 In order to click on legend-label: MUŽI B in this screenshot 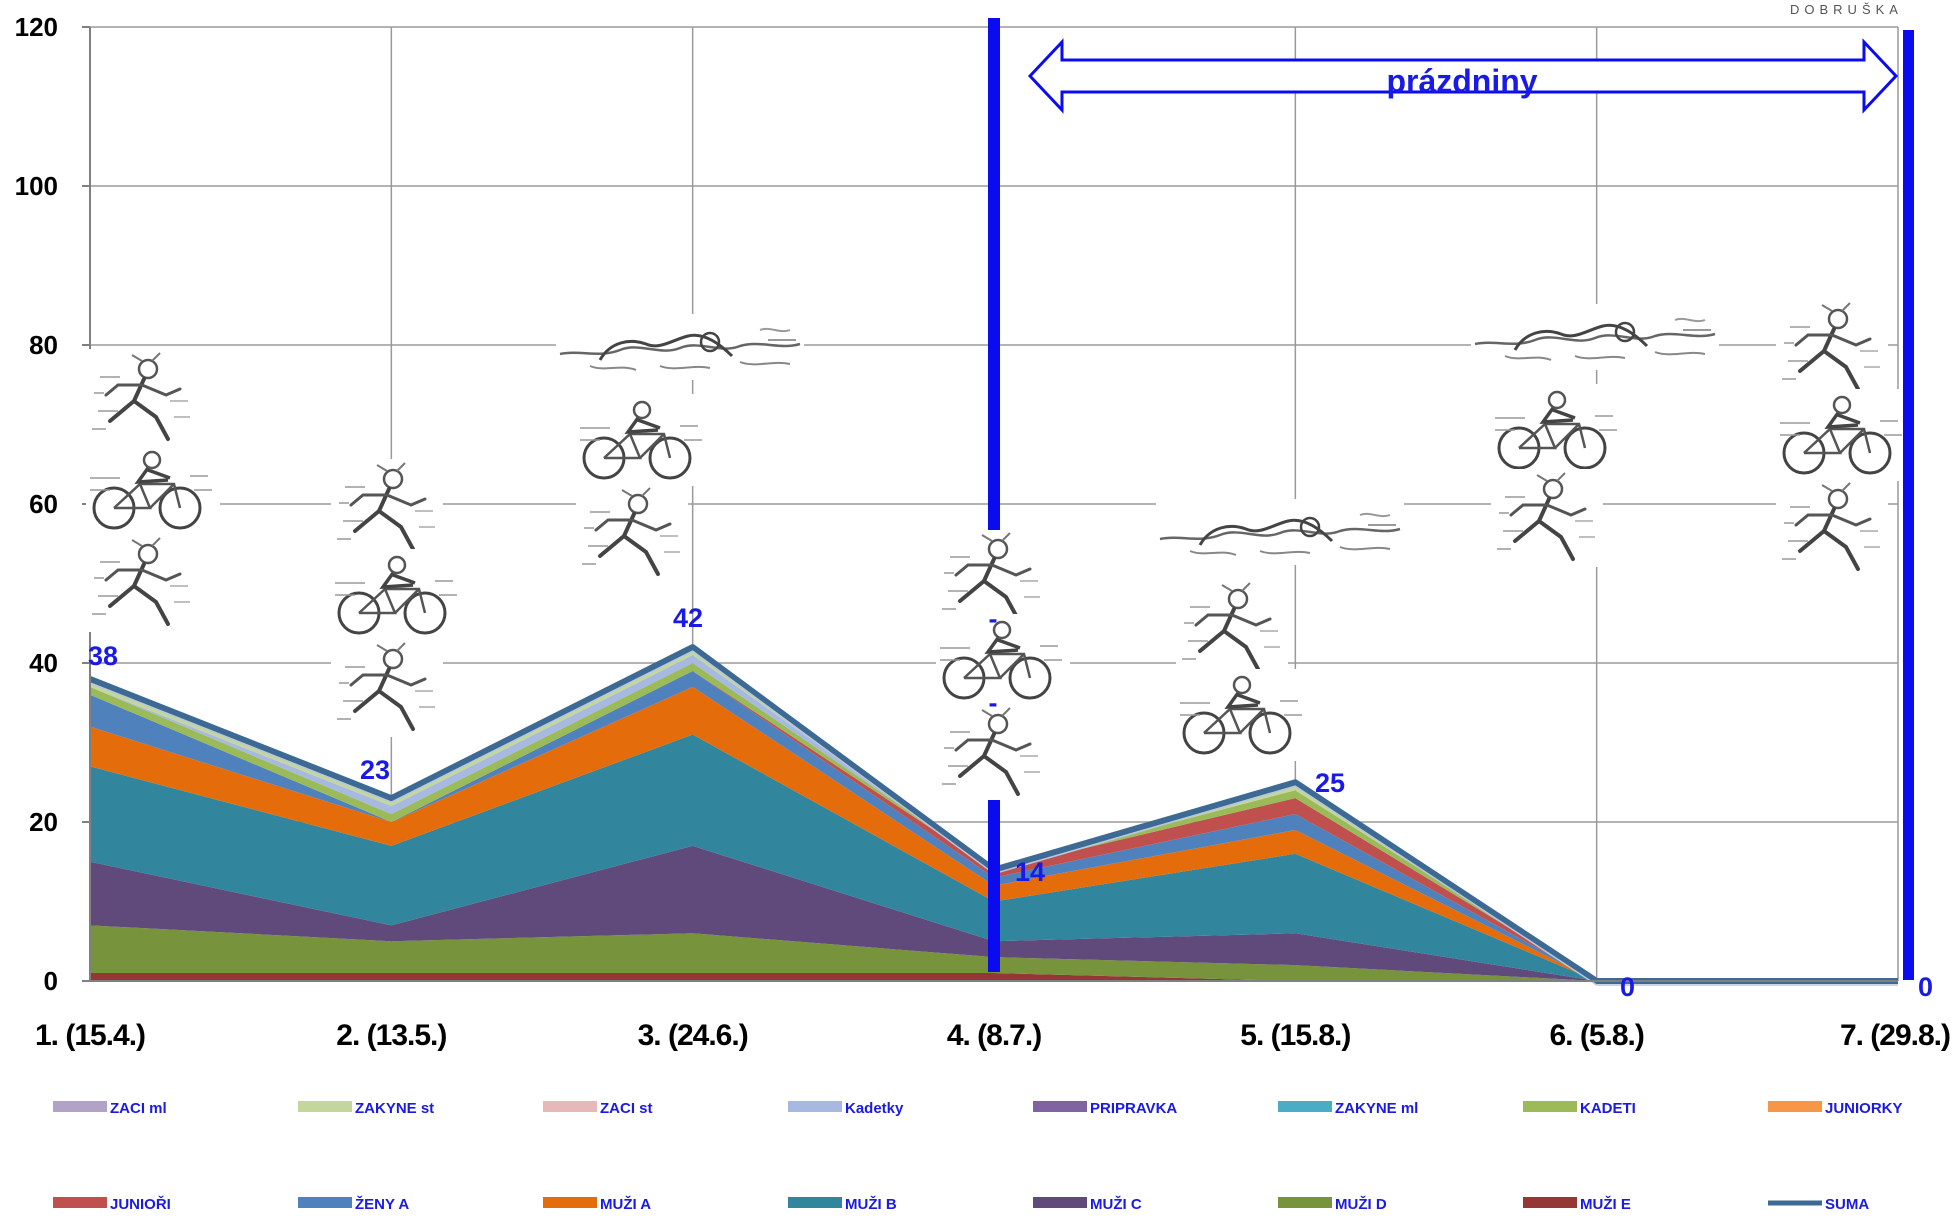, I will do `click(871, 1204)`.